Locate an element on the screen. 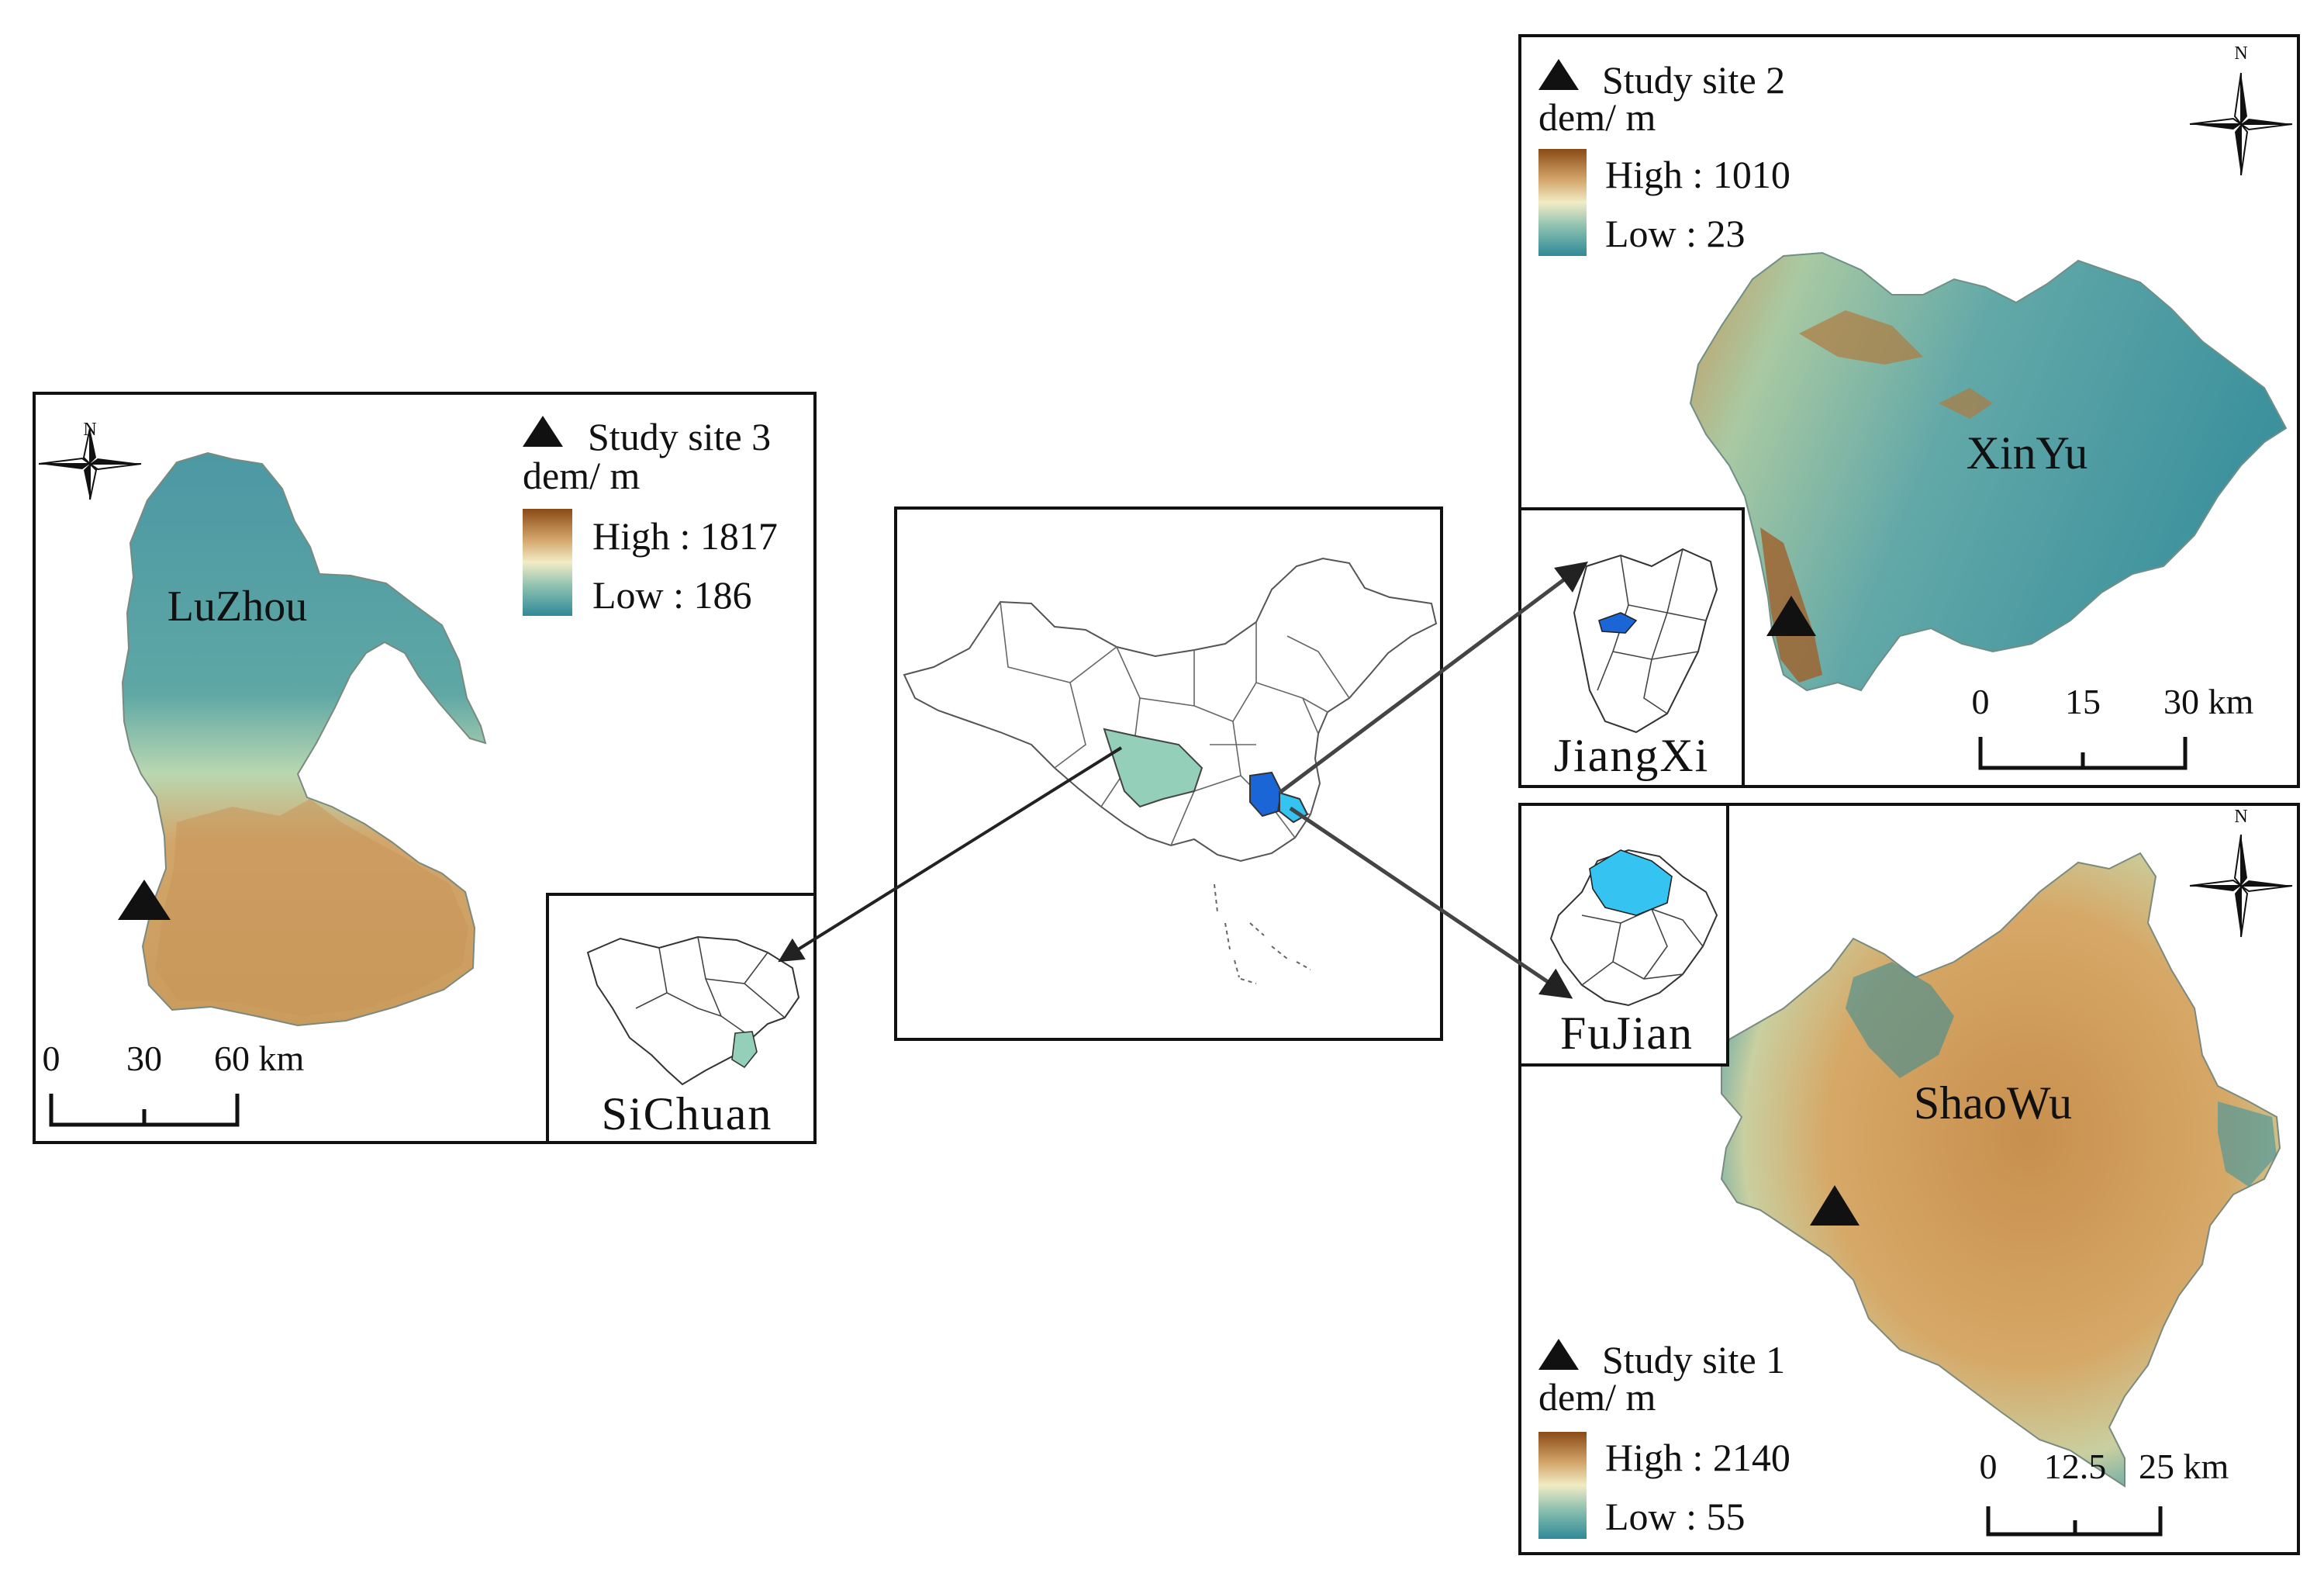 This screenshot has width=2324, height=1580. shaowu-northwest-lowland is located at coordinates (1900, 1020).